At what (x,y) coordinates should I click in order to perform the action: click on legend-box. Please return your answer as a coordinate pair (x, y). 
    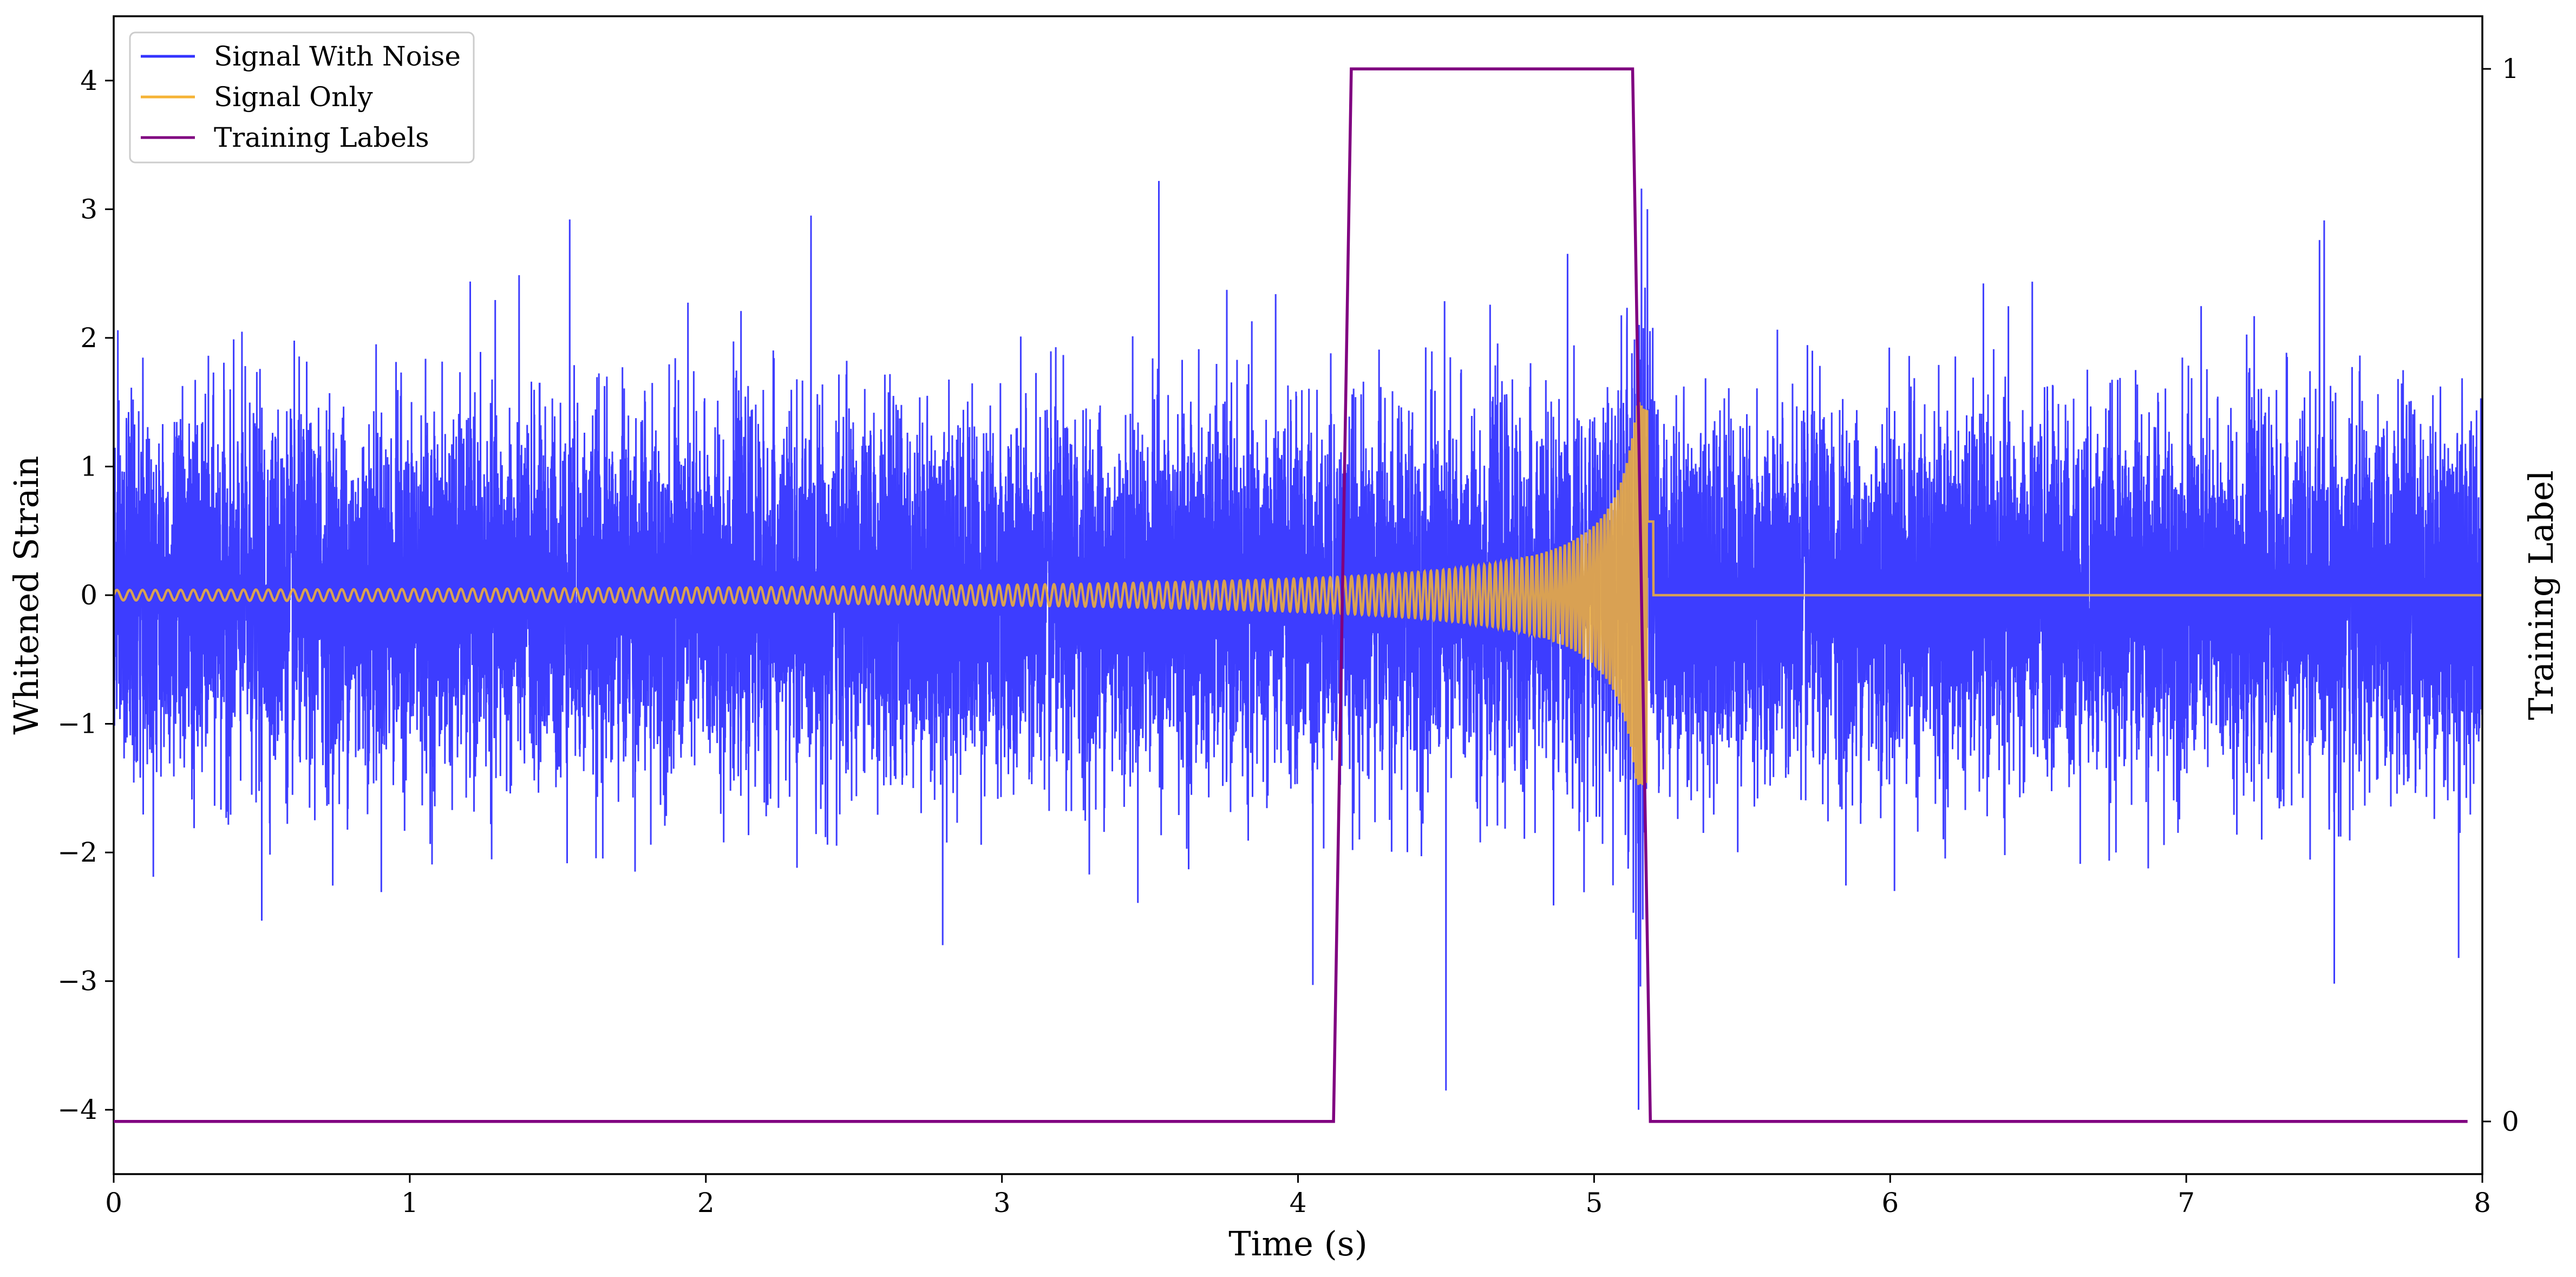
    Looking at the image, I should click on (302, 97).